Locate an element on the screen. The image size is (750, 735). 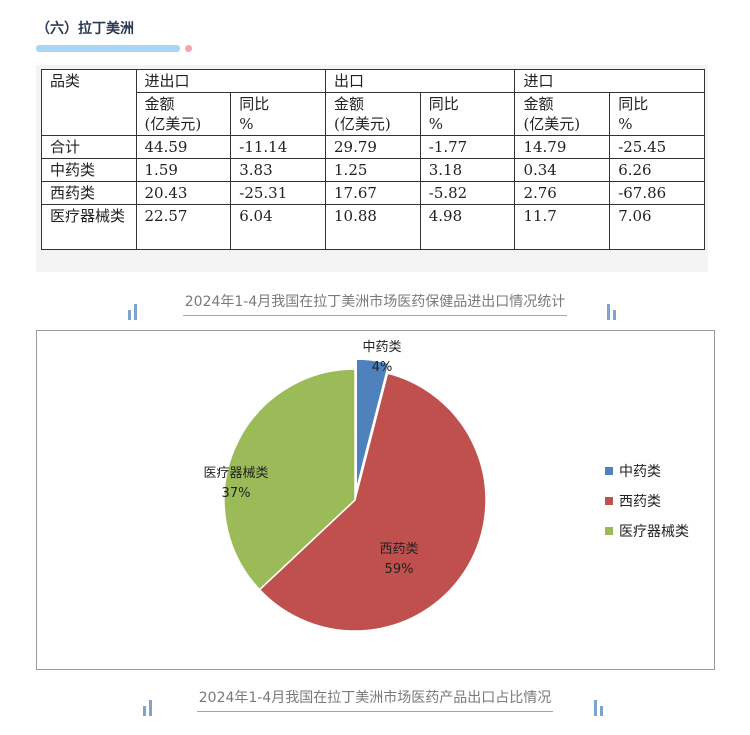
cell-value: -11.14 is located at coordinates (278, 147).